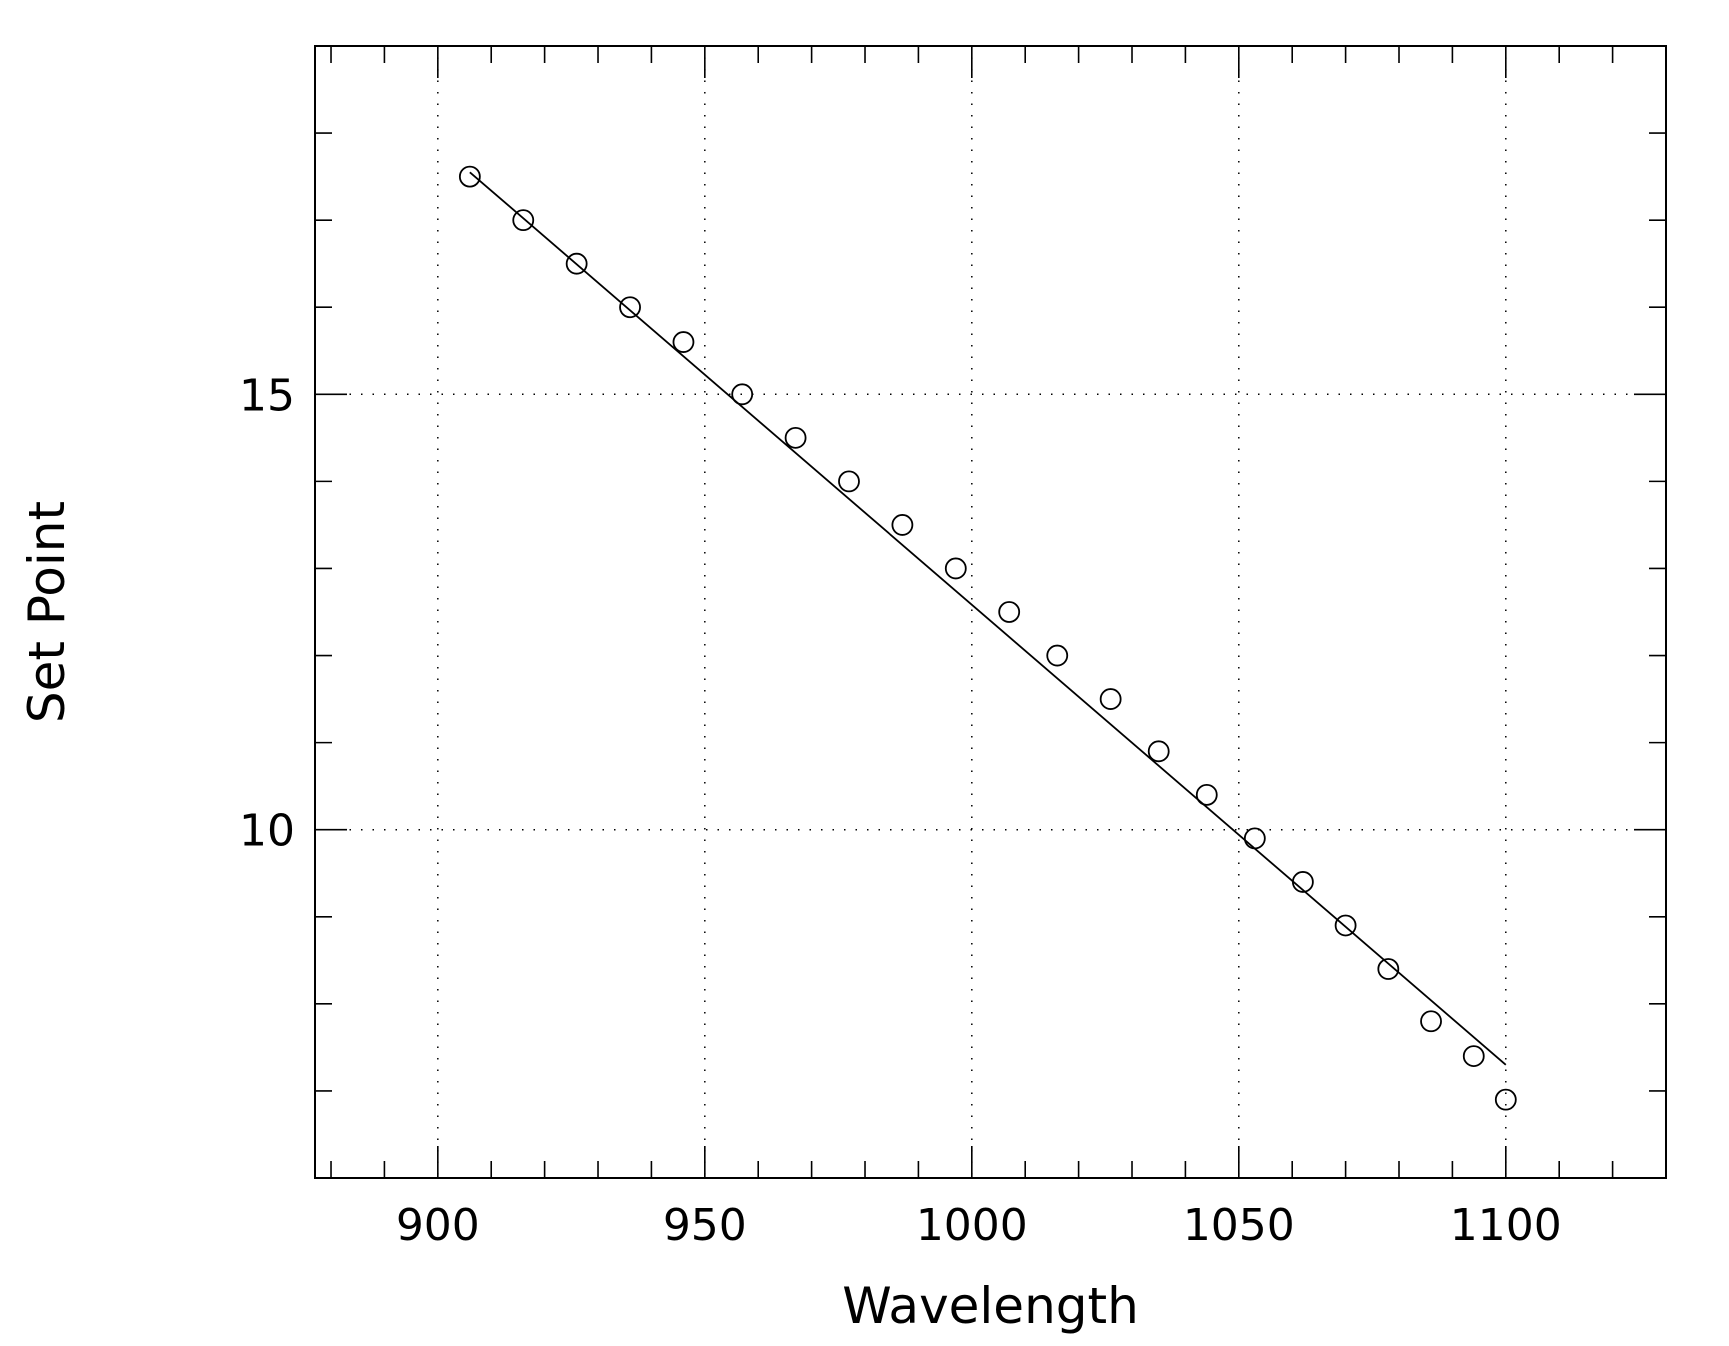 Image resolution: width=1729 pixels, height=1346 pixels. Describe the element at coordinates (438, 1225) in the screenshot. I see `x-tick-label: 900` at that location.